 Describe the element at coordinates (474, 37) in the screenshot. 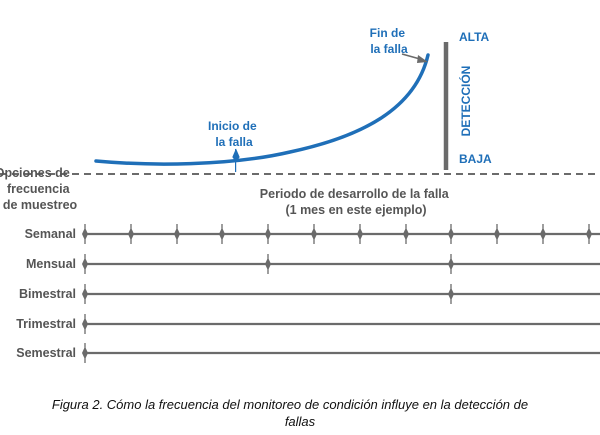

I see `detection-high-label: ALTA` at that location.